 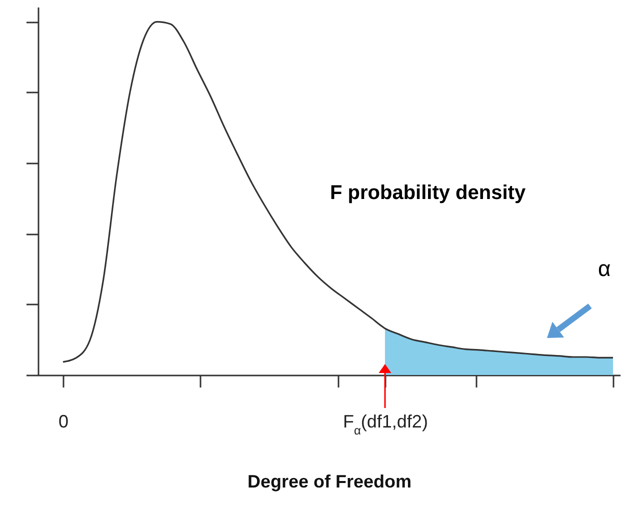 What do you see at coordinates (385, 425) in the screenshot?
I see `x-tick-label: F$_{α}$(df1,df2)` at bounding box center [385, 425].